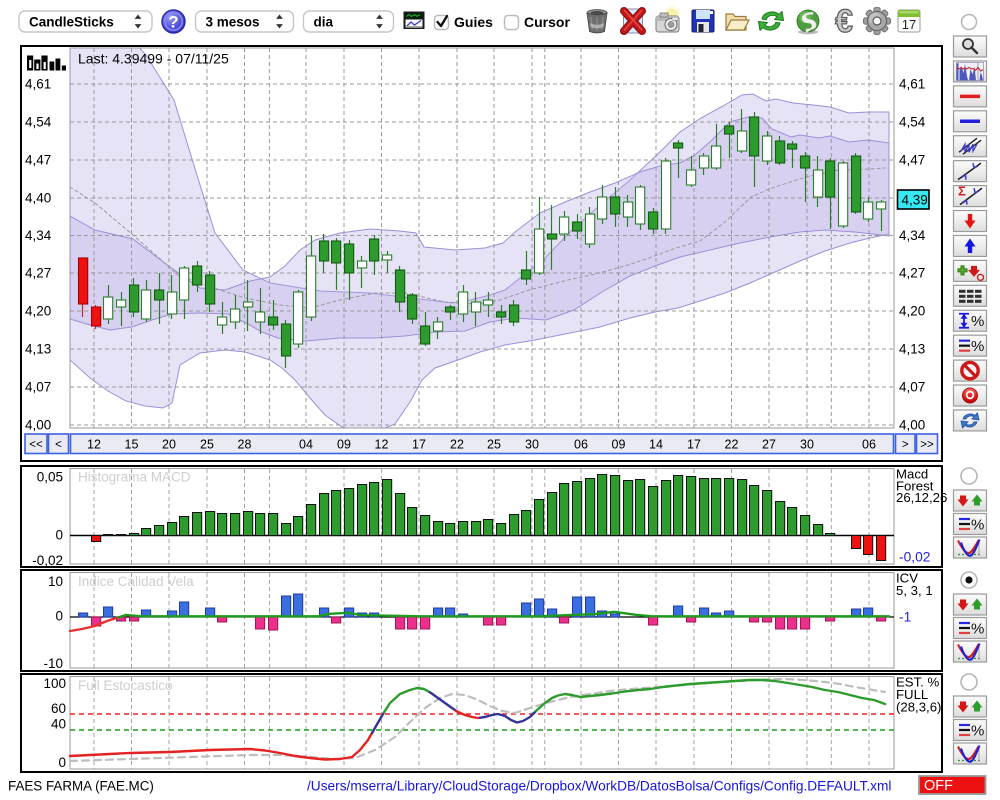  What do you see at coordinates (914, 590) in the screenshot?
I see `svg-text: 5, 3, 1` at bounding box center [914, 590].